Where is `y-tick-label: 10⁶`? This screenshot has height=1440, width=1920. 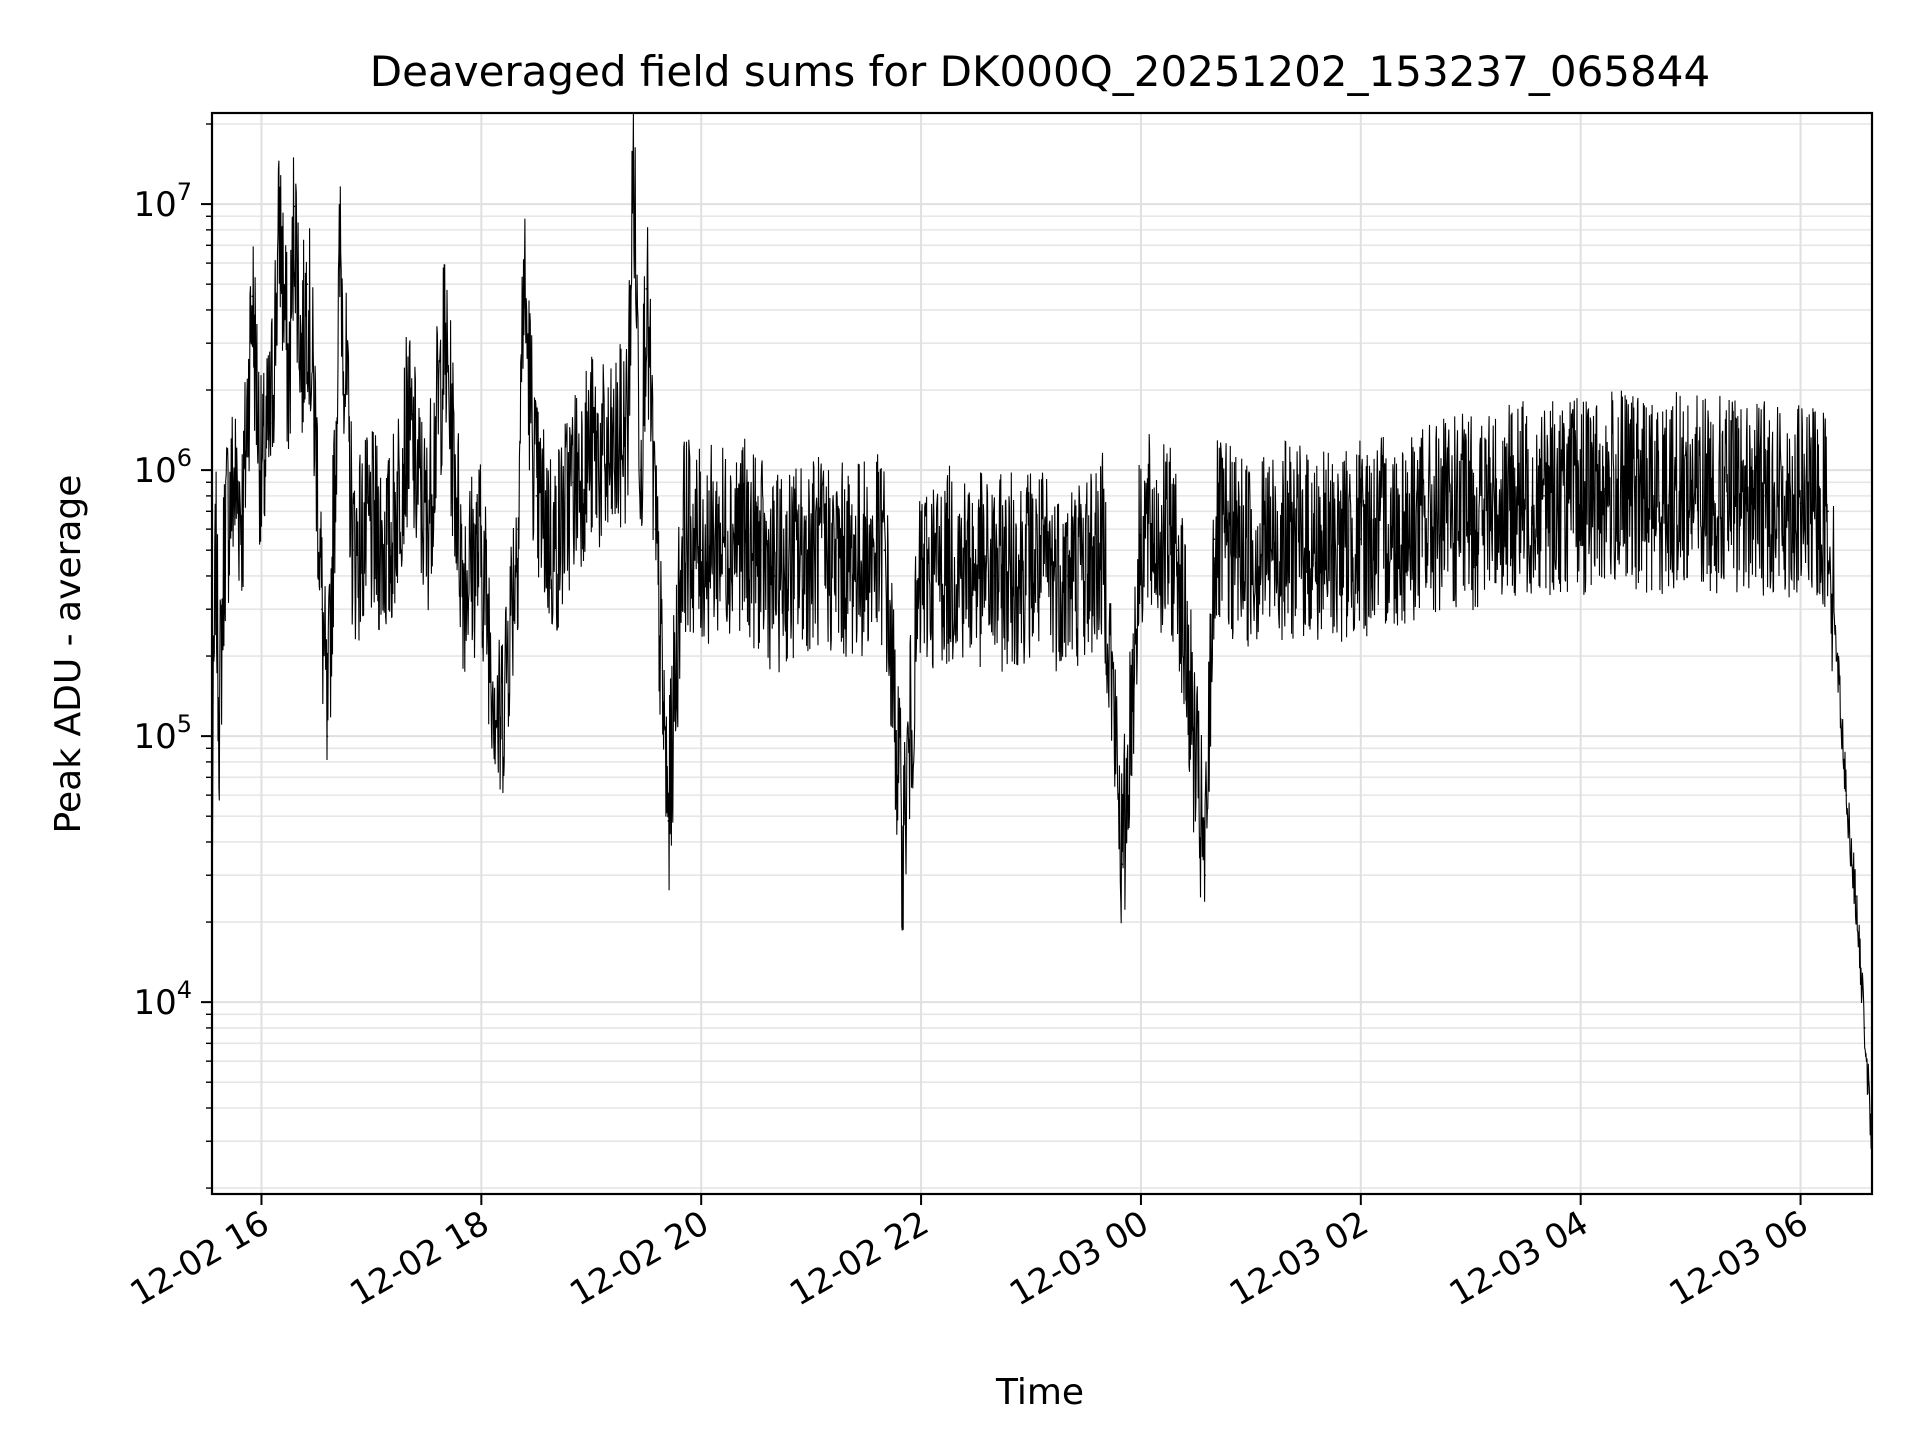
y-tick-label: 10⁶ is located at coordinates (162, 467).